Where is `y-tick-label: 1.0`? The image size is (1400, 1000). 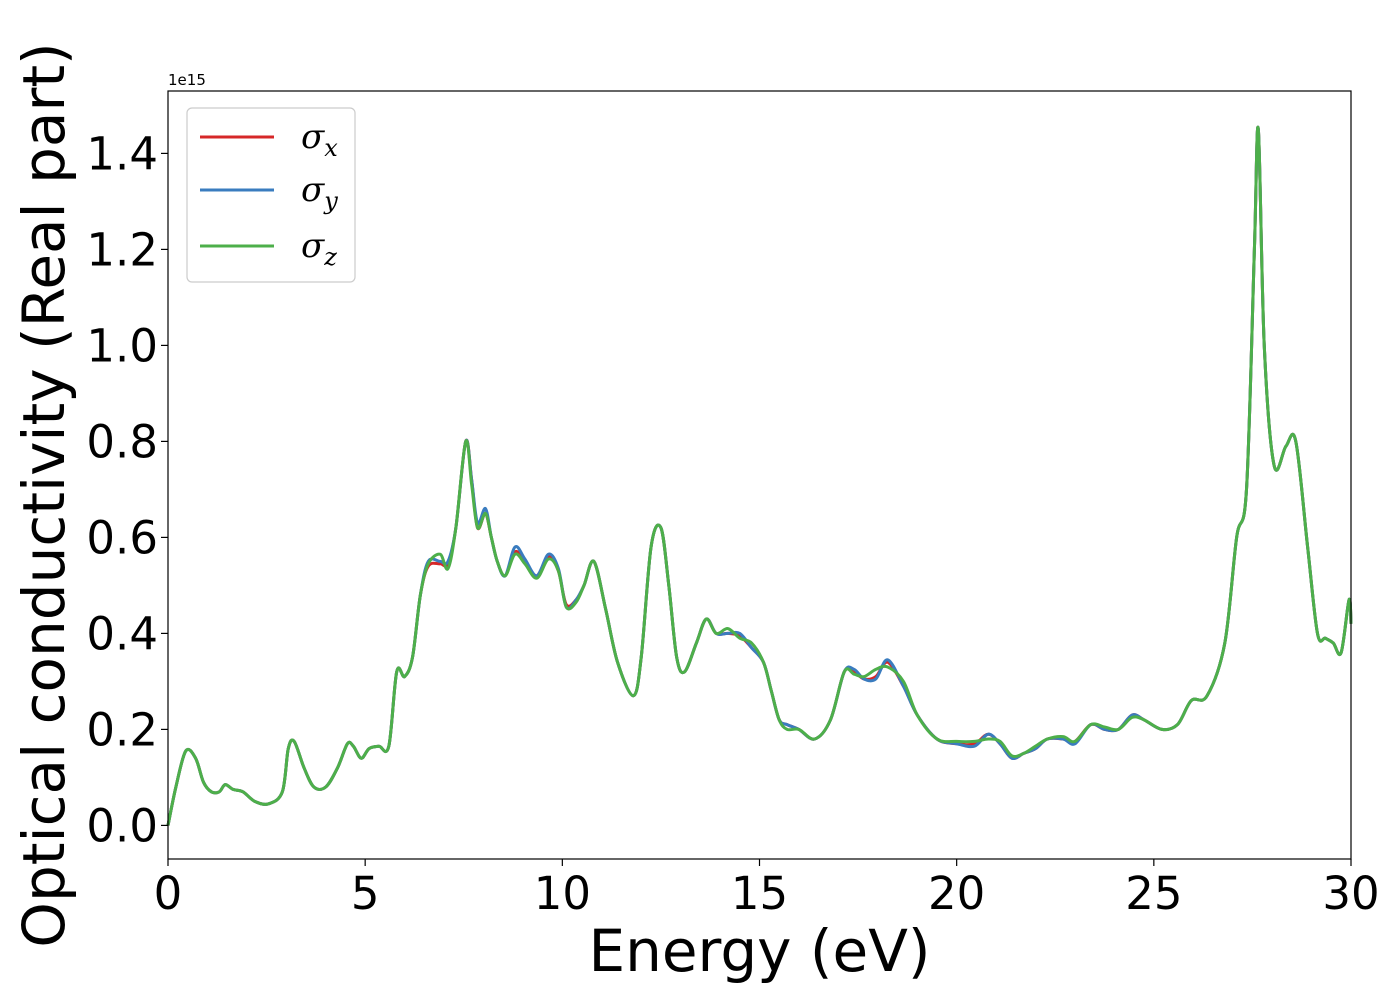
y-tick-label: 1.0 is located at coordinates (122, 345).